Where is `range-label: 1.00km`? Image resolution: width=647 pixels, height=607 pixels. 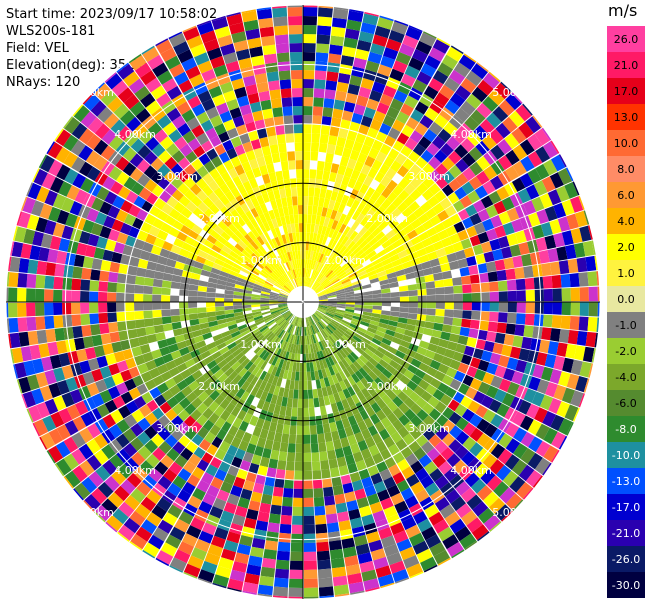
range-label: 1.00km is located at coordinates (261, 344).